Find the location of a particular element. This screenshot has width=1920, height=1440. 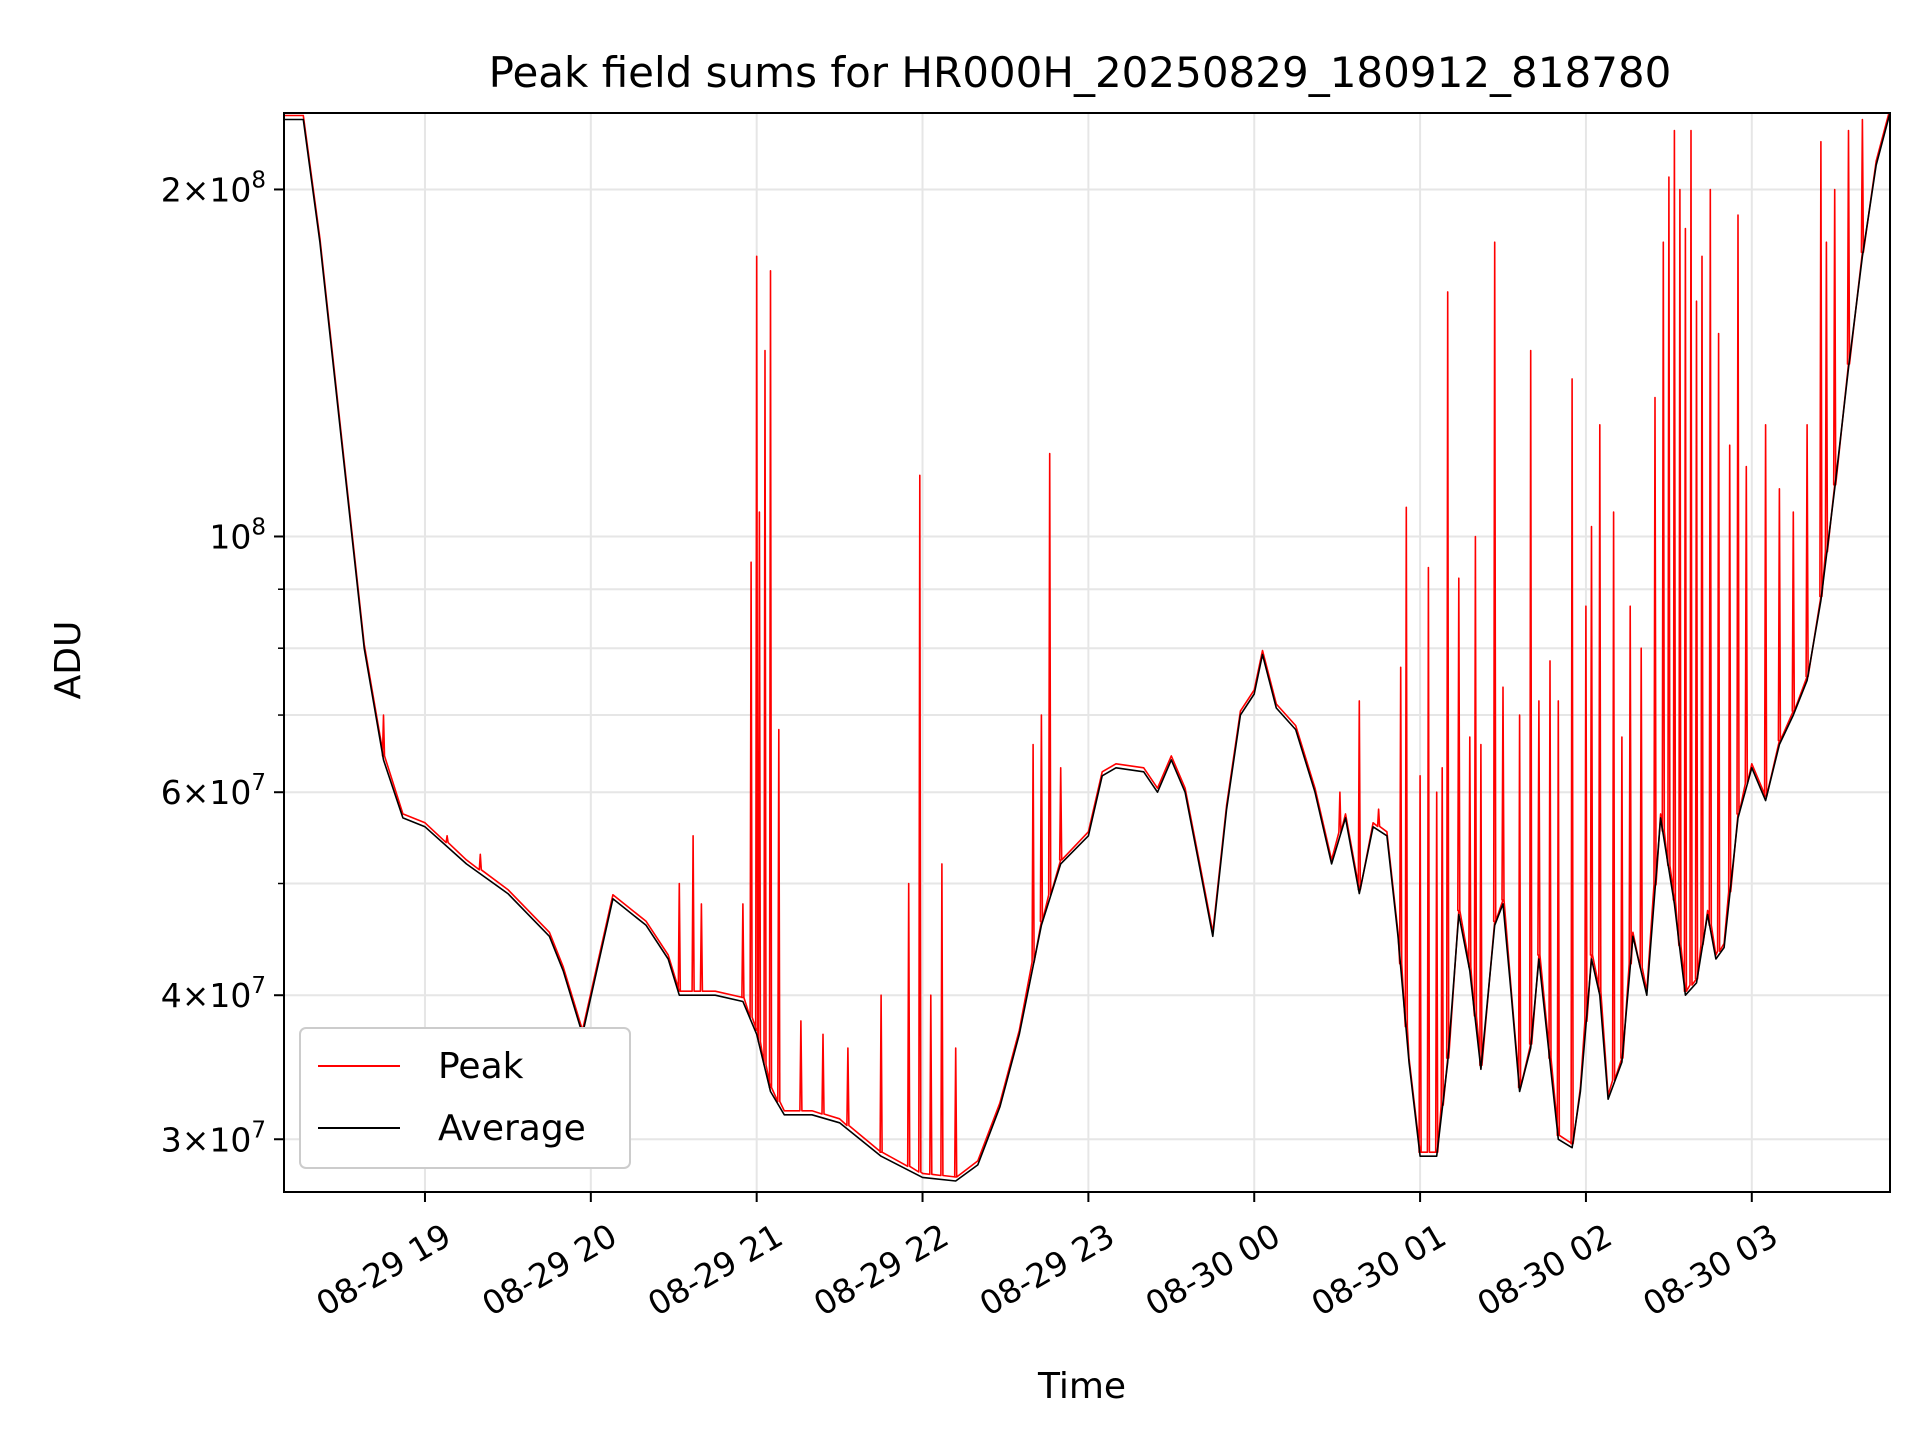

legend-box is located at coordinates (465, 1098).